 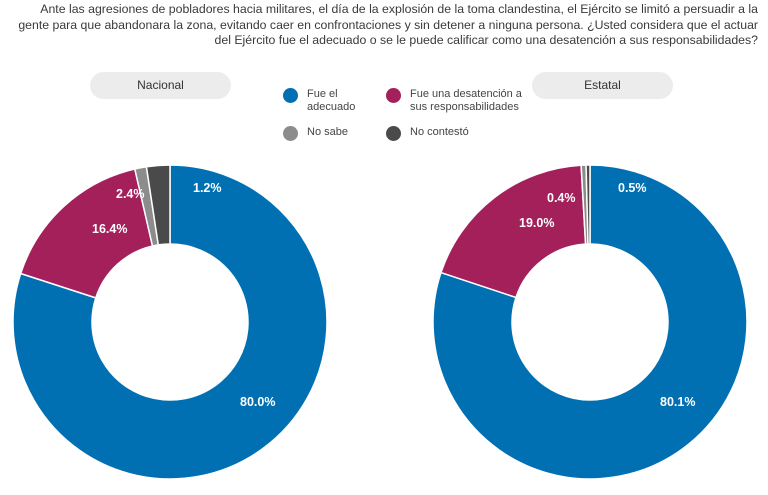 I want to click on legend-item-adecuado: Fue el adecuado, so click(x=328, y=101).